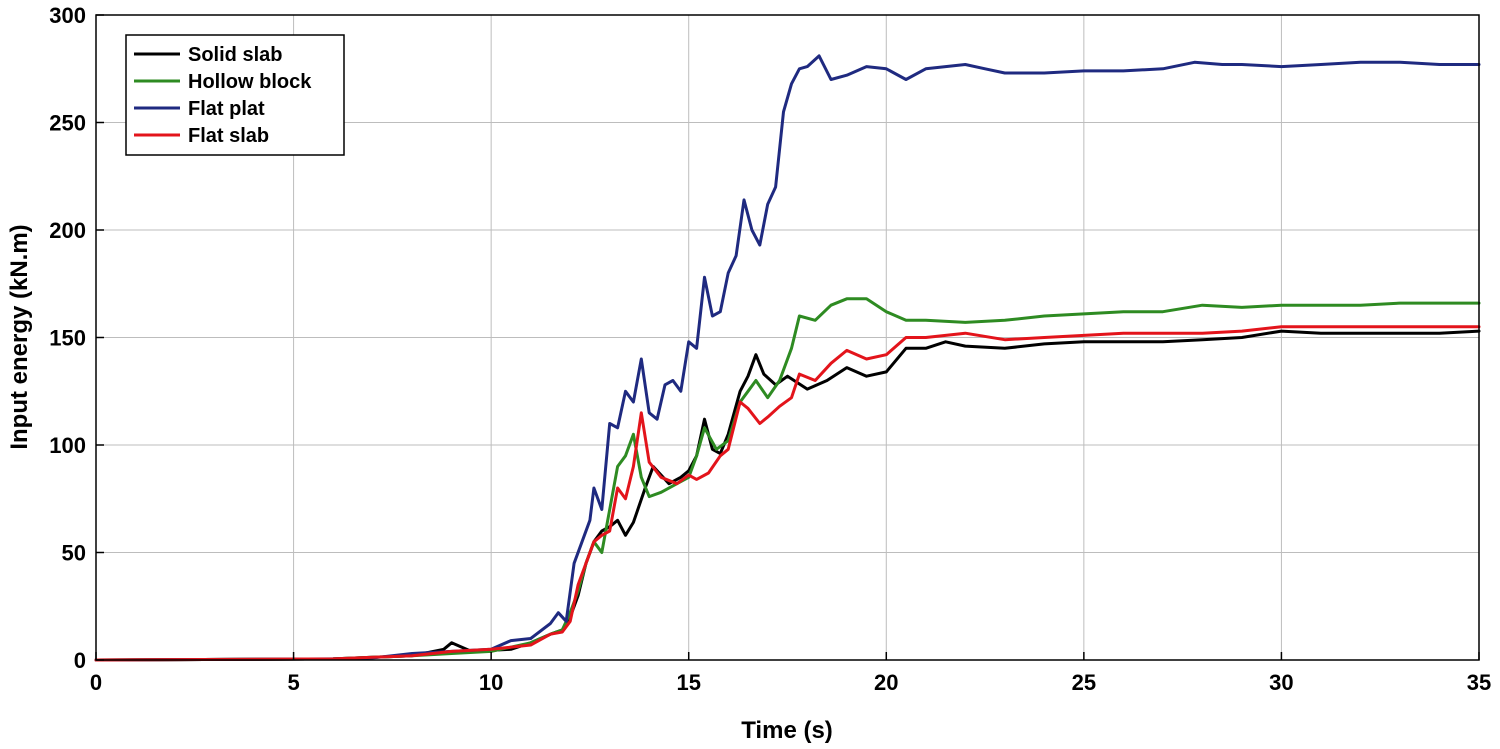 This screenshot has height=749, width=1500. Describe the element at coordinates (1084, 682) in the screenshot. I see `x-tick-label: 25` at that location.